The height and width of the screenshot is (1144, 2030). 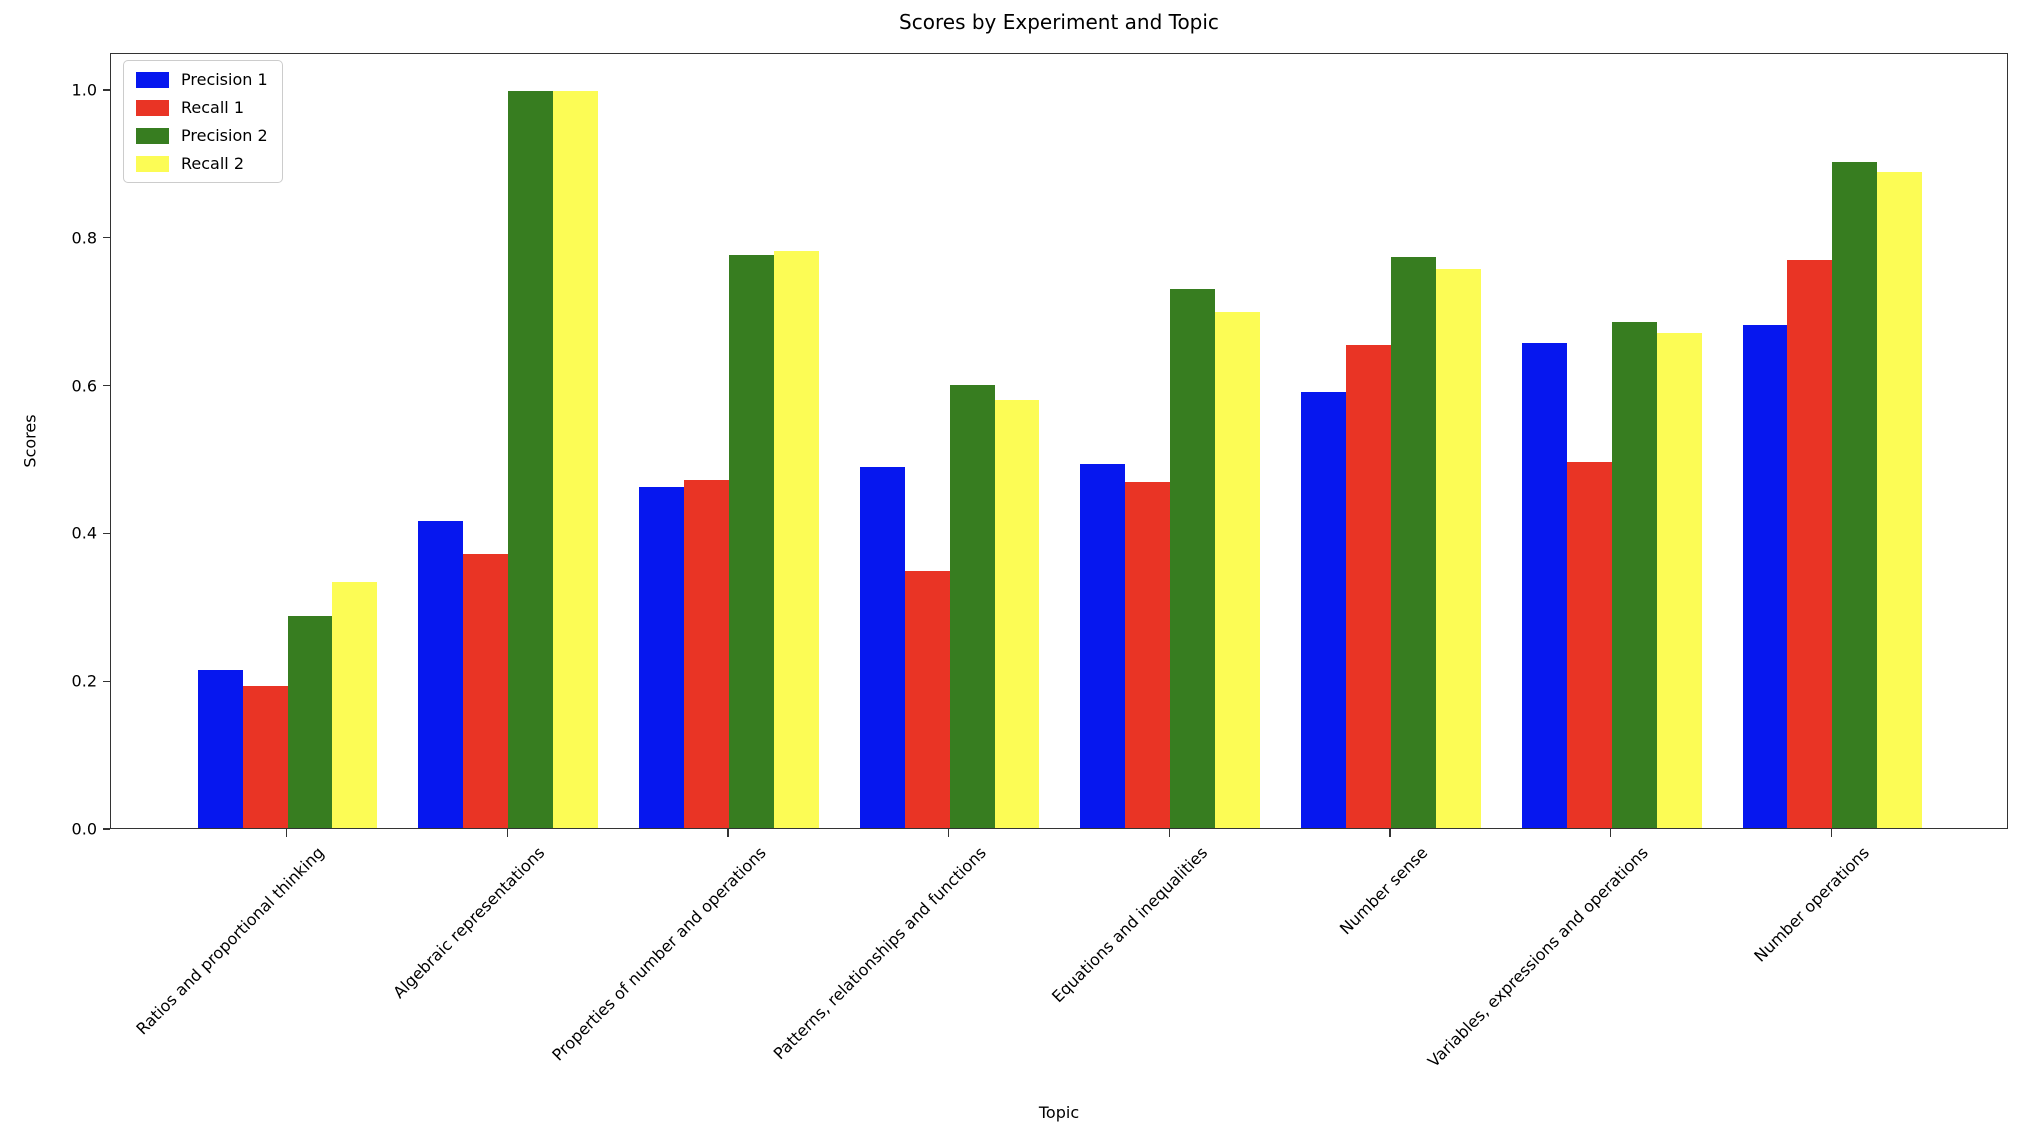 I want to click on x-tick-label: Number sense, so click(x=1384, y=891).